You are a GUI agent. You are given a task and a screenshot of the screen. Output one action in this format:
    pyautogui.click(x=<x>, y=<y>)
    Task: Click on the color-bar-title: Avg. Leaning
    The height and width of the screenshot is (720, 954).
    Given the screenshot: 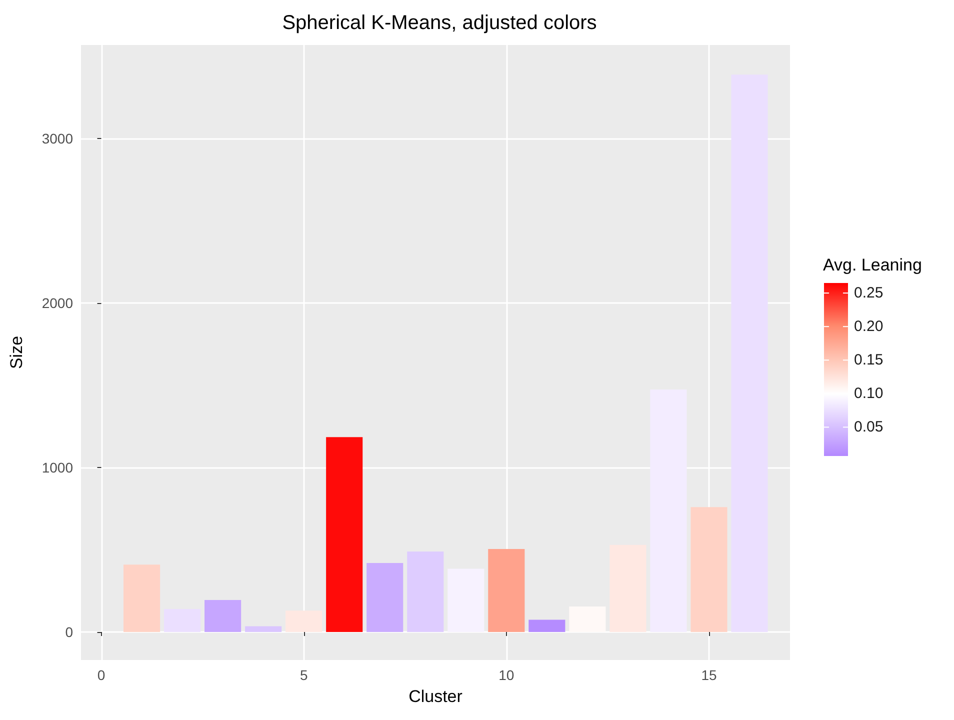 What is the action you would take?
    pyautogui.click(x=872, y=265)
    